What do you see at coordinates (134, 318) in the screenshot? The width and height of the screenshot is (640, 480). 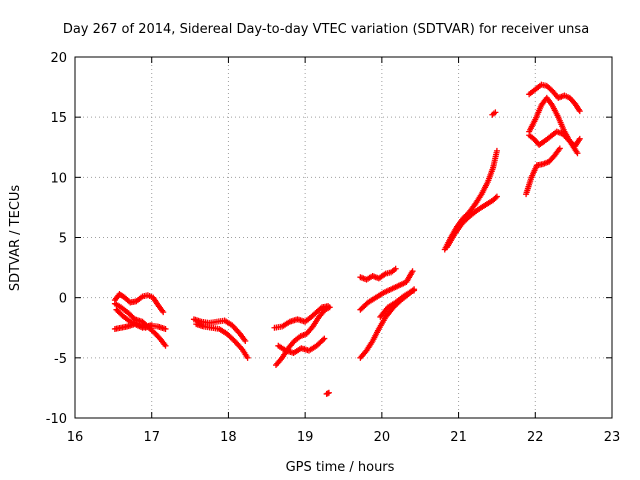 I see `series-arc-1d` at bounding box center [134, 318].